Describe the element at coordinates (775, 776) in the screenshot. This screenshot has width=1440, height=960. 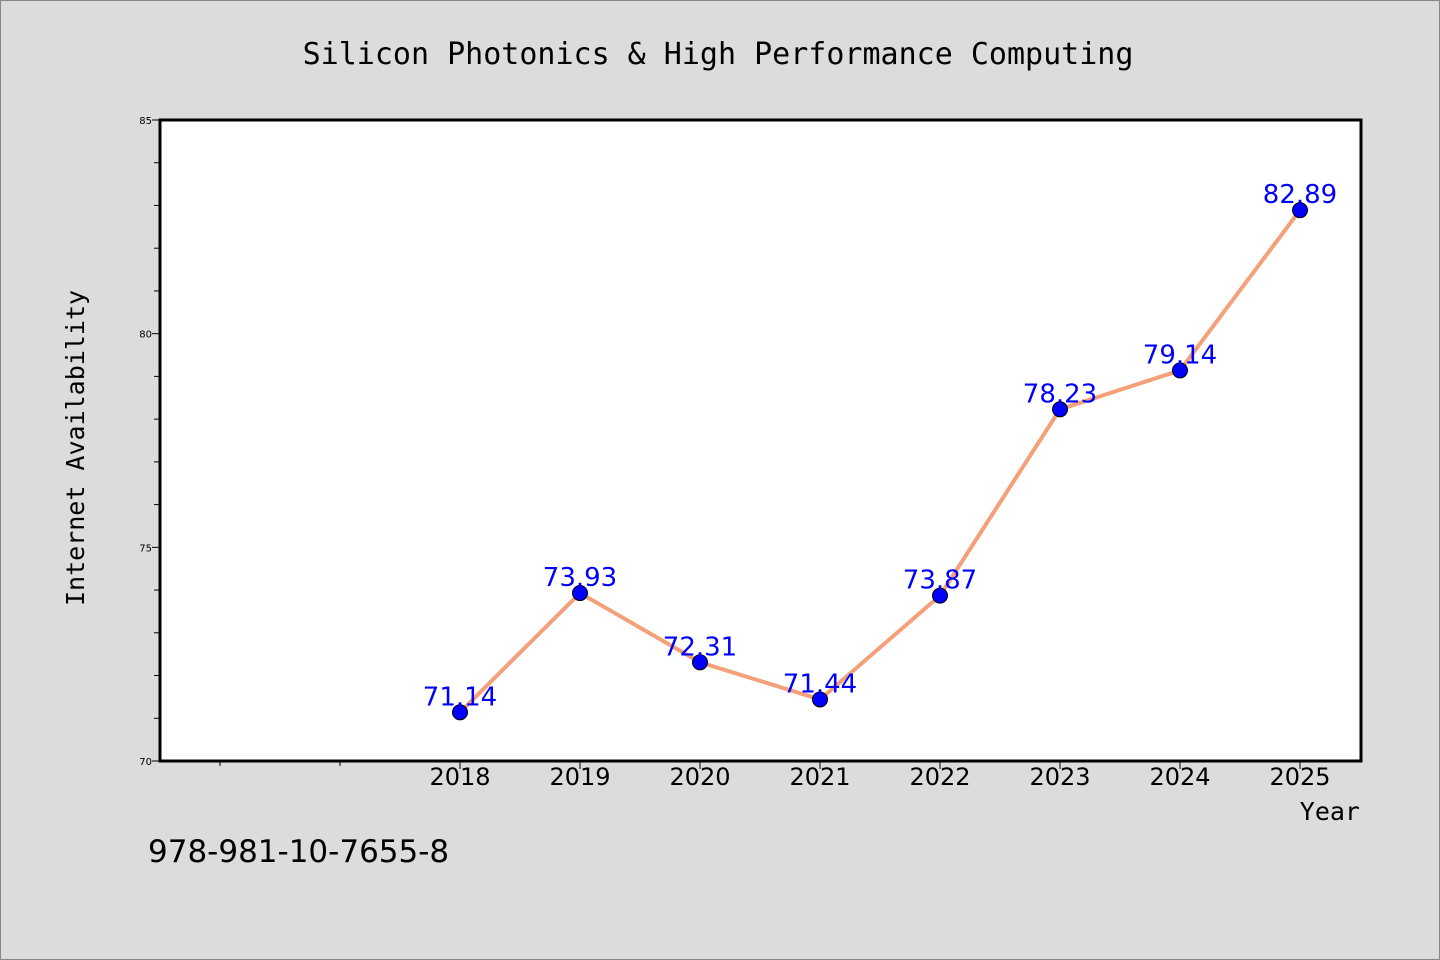
I see `x-axis: 2018 2019 2020 2021 2022 2023 2024 2025` at that location.